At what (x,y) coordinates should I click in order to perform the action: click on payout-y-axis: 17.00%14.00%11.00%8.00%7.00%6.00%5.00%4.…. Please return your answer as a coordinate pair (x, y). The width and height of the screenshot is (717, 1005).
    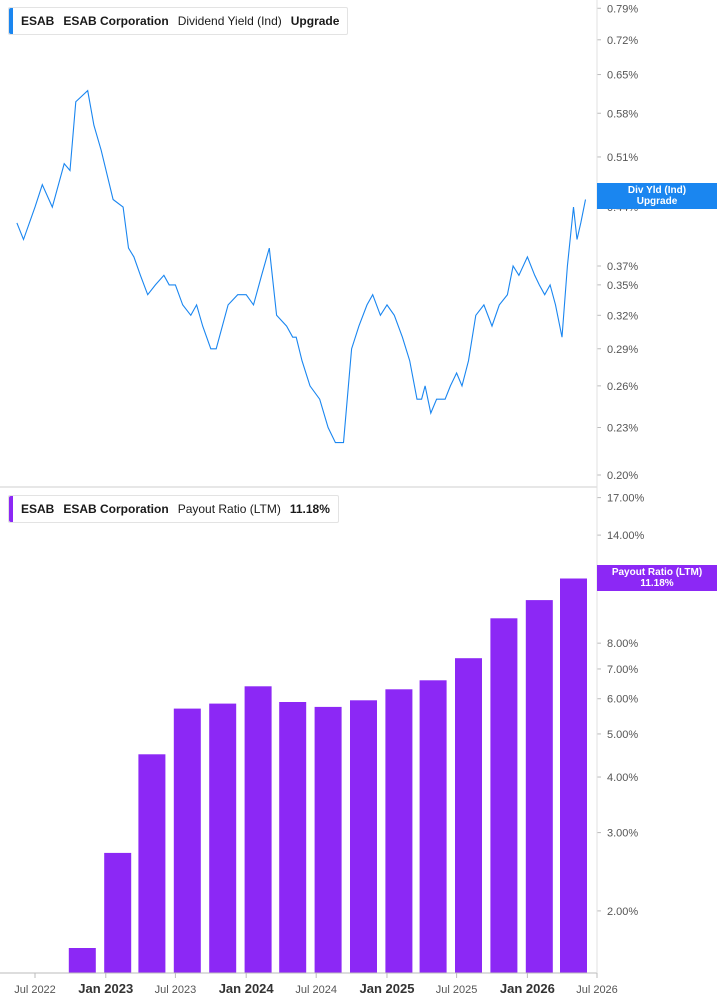
    Looking at the image, I should click on (621, 705).